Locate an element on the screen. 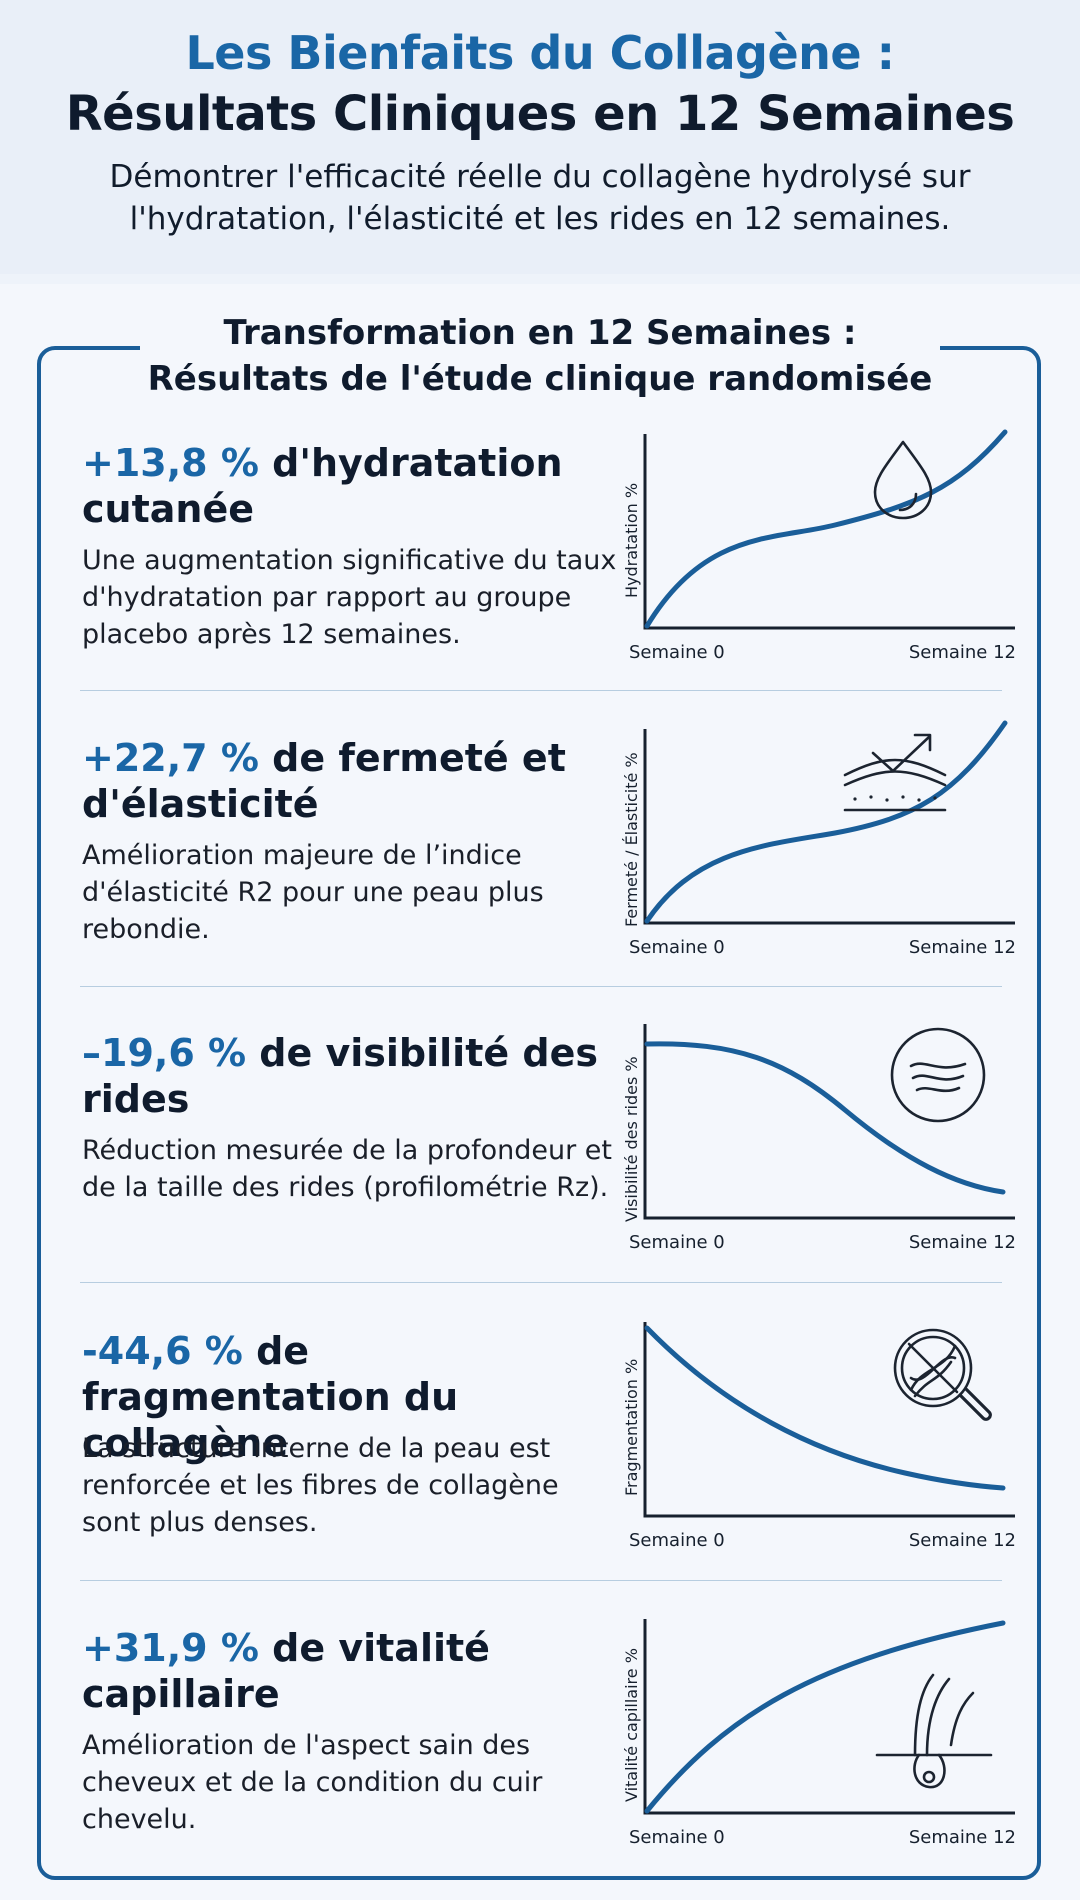  result-headline: +13,8 % d'hydratation cutanée is located at coordinates (352, 486).